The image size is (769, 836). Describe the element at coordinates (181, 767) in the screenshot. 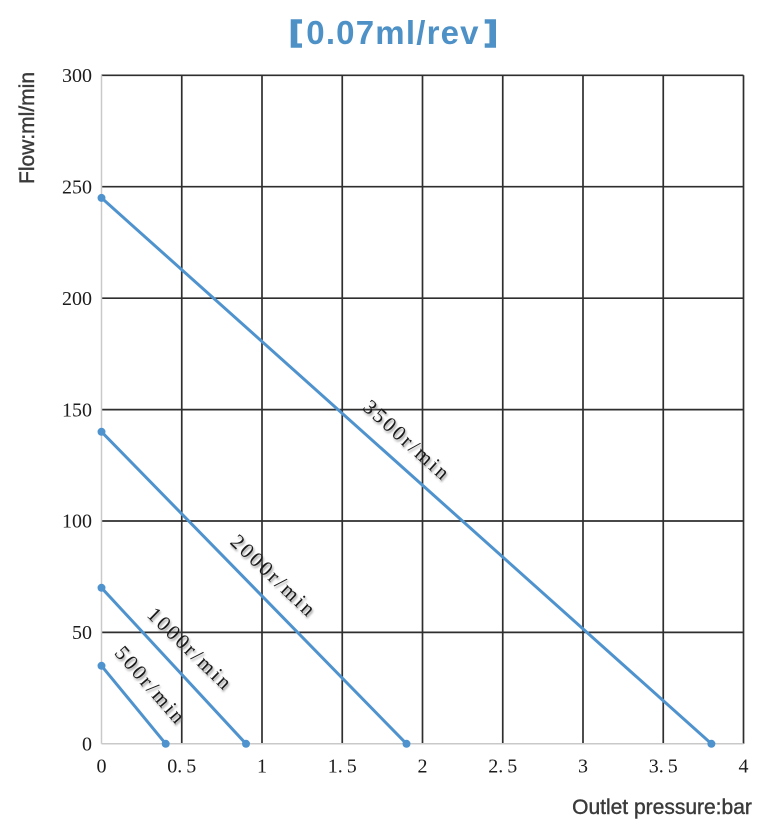

I see `svg-text: 0. 5` at that location.